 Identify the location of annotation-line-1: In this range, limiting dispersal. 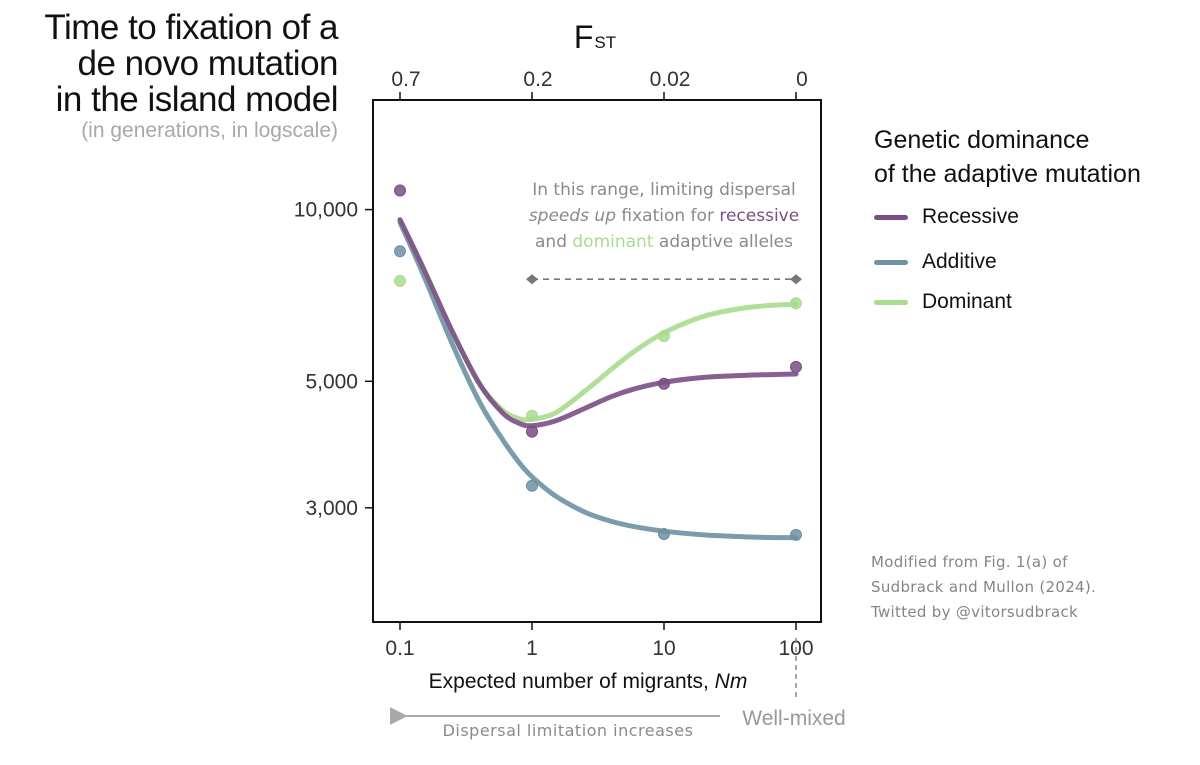
(664, 190).